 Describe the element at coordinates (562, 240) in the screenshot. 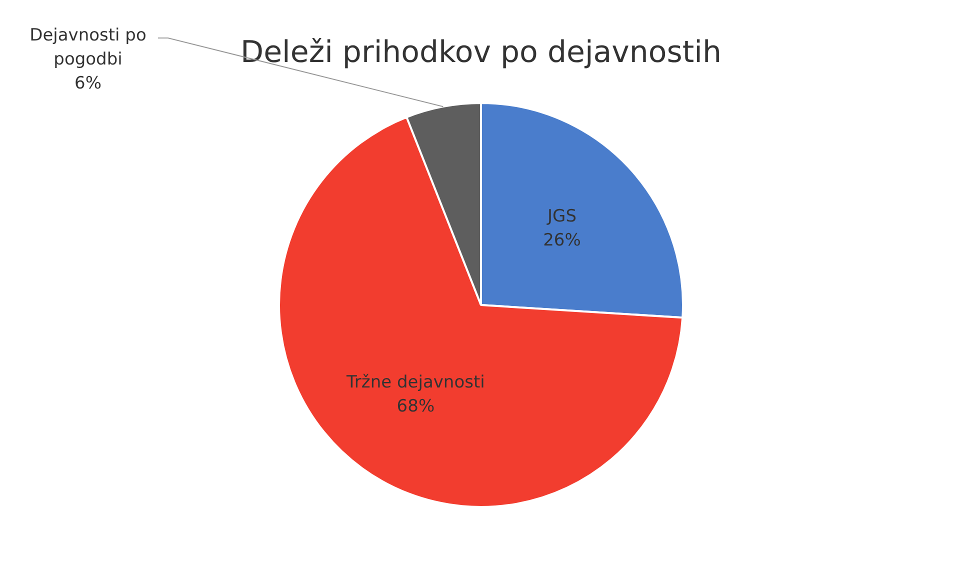

I see `data-label: 26%` at that location.